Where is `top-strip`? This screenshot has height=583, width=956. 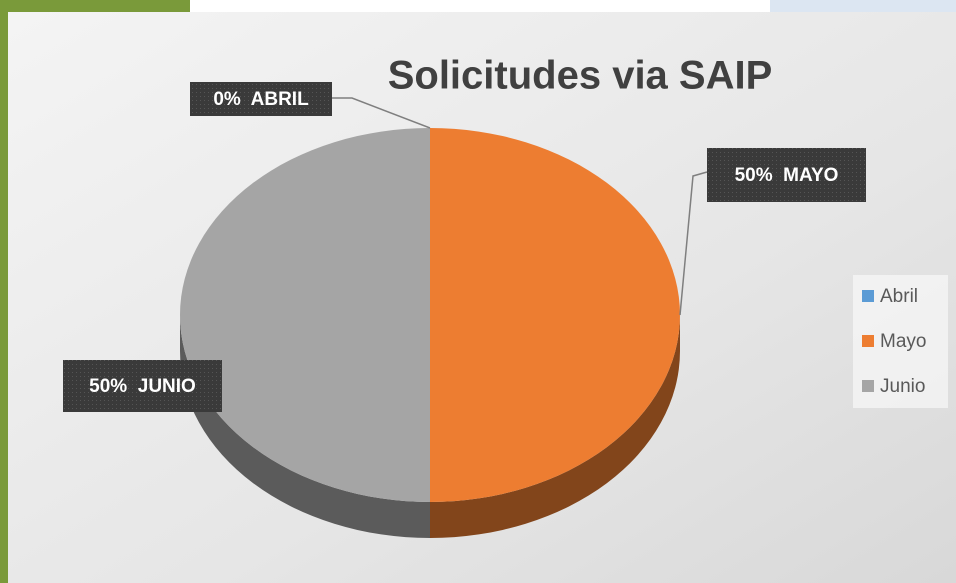
top-strip is located at coordinates (480, 6).